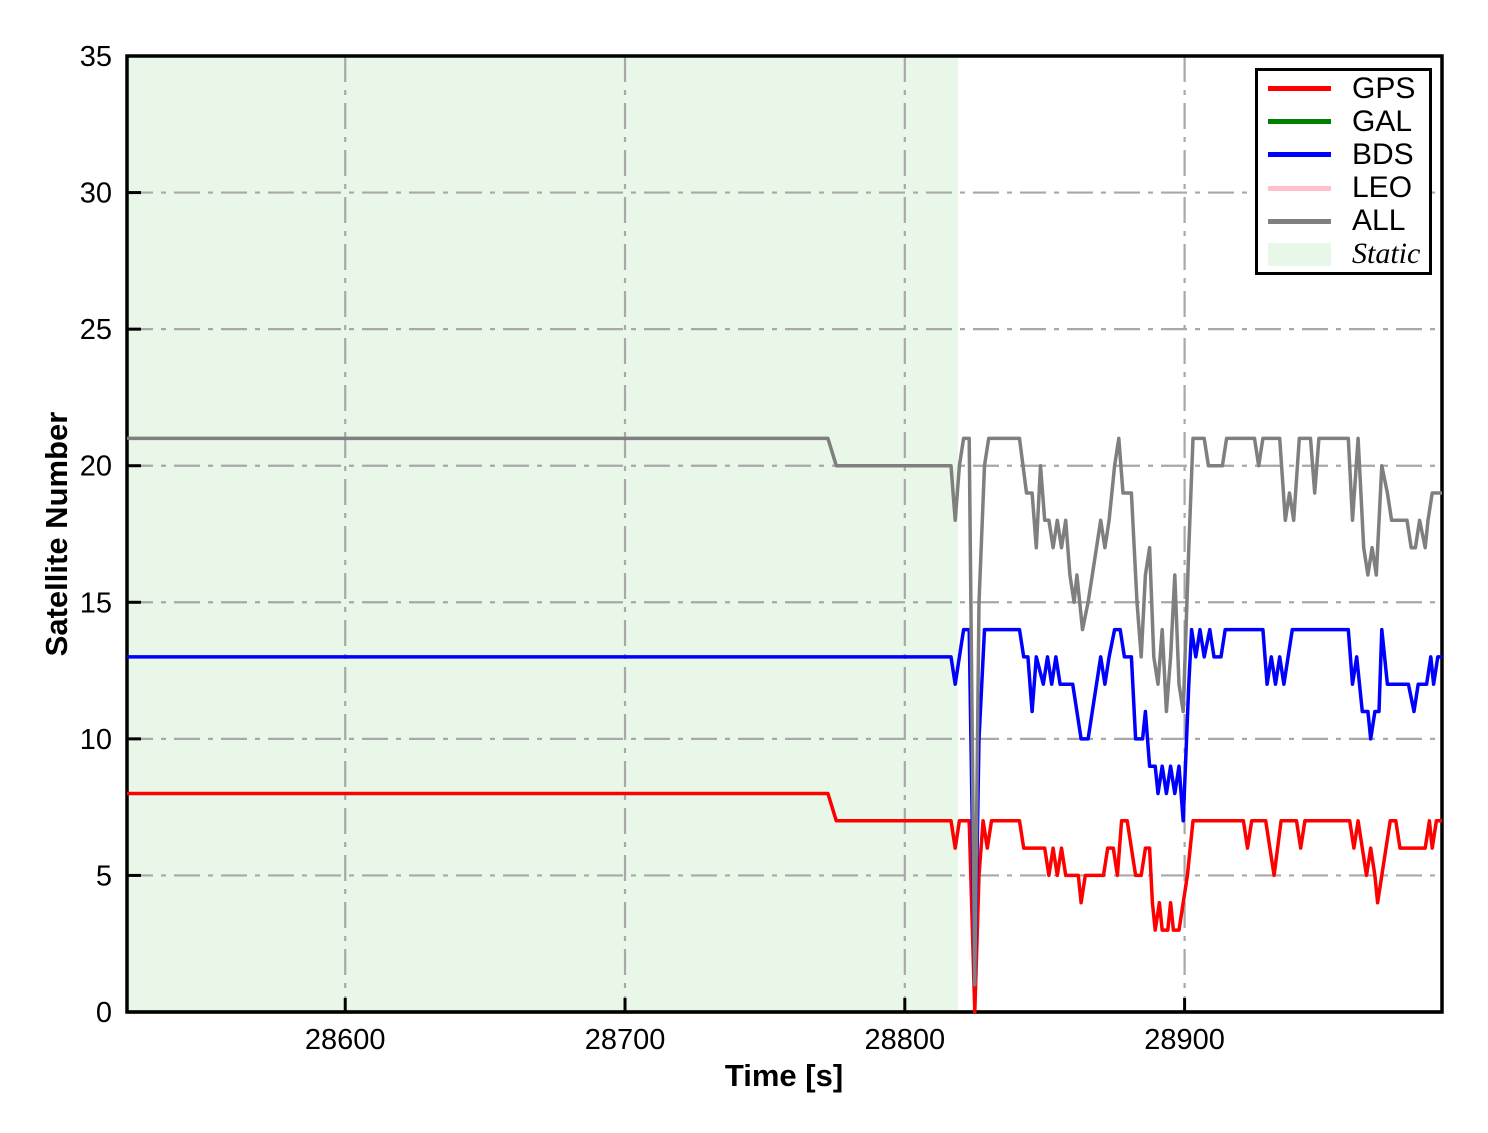 Image resolution: width=1488 pixels, height=1133 pixels. What do you see at coordinates (1299, 155) in the screenshot?
I see `bds-line-swatch` at bounding box center [1299, 155].